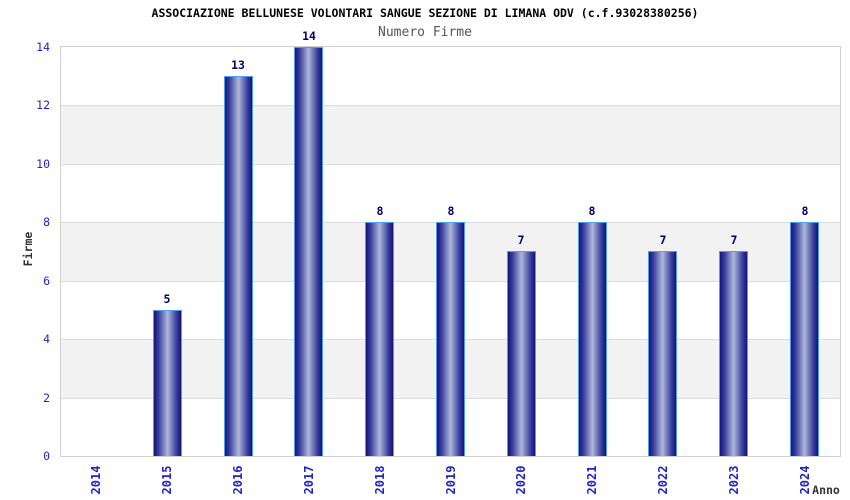 The width and height of the screenshot is (850, 500). What do you see at coordinates (43, 47) in the screenshot?
I see `y-tick-label: 14` at bounding box center [43, 47].